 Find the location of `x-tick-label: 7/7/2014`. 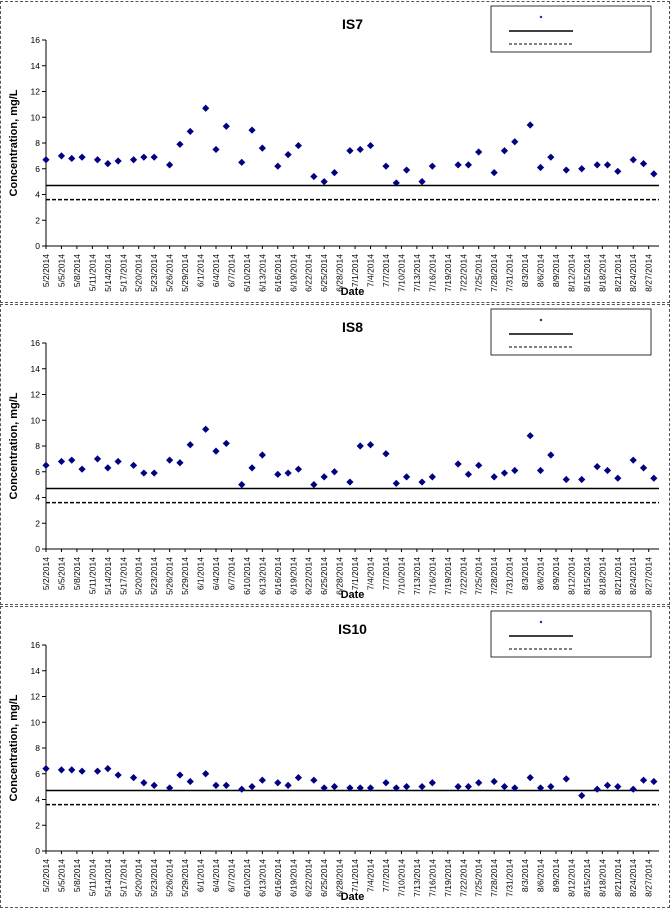

x-tick-label: 7/7/2014 is located at coordinates (386, 573).